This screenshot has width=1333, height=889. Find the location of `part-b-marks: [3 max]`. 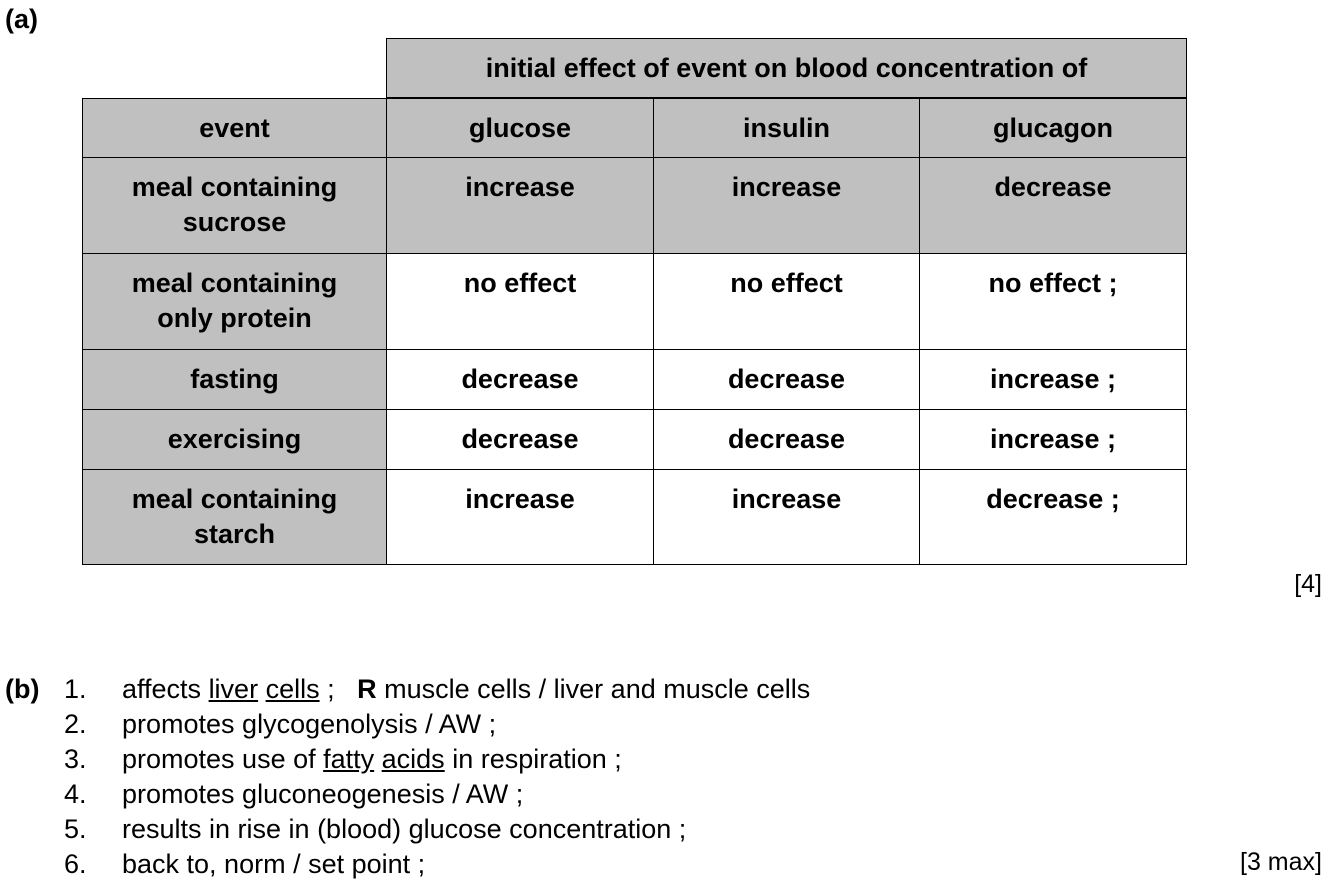

part-b-marks: [3 max] is located at coordinates (1281, 862).